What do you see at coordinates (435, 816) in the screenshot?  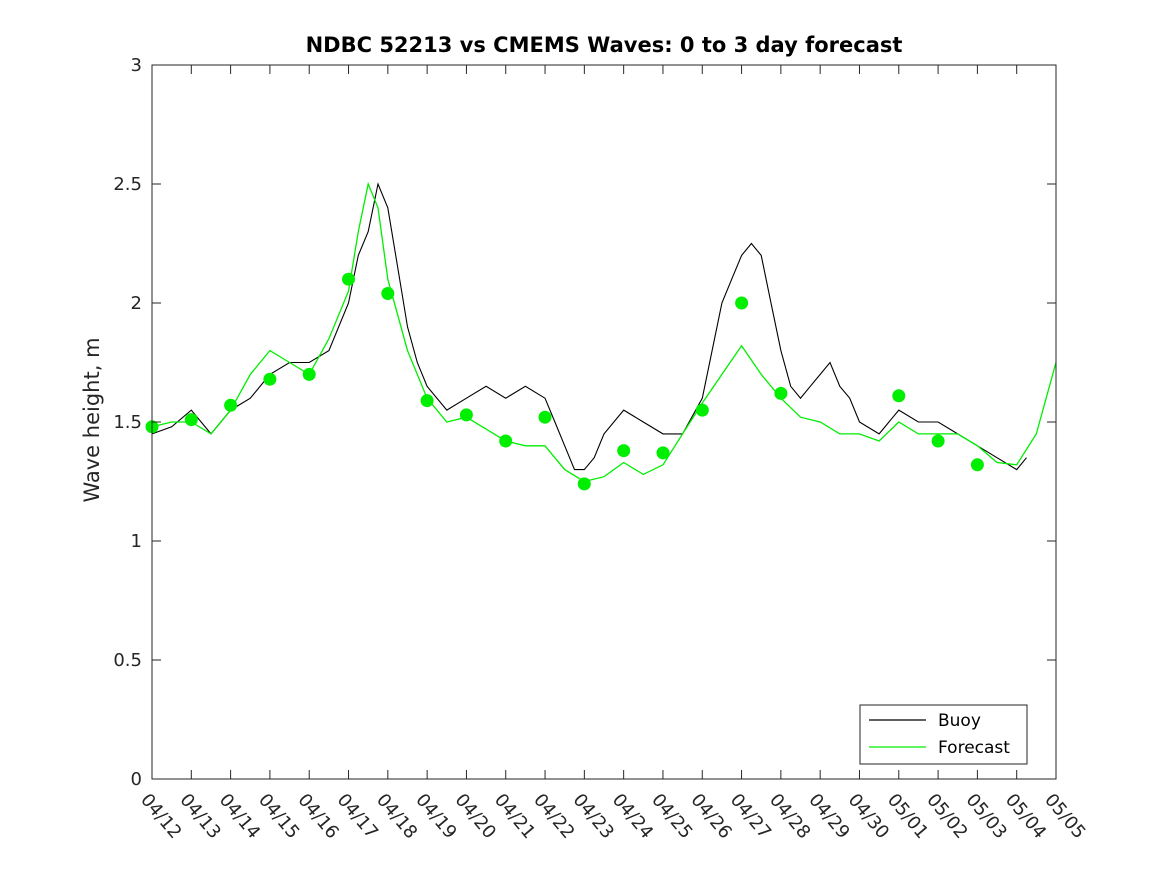 I see `x-tick-label: 04/19` at bounding box center [435, 816].